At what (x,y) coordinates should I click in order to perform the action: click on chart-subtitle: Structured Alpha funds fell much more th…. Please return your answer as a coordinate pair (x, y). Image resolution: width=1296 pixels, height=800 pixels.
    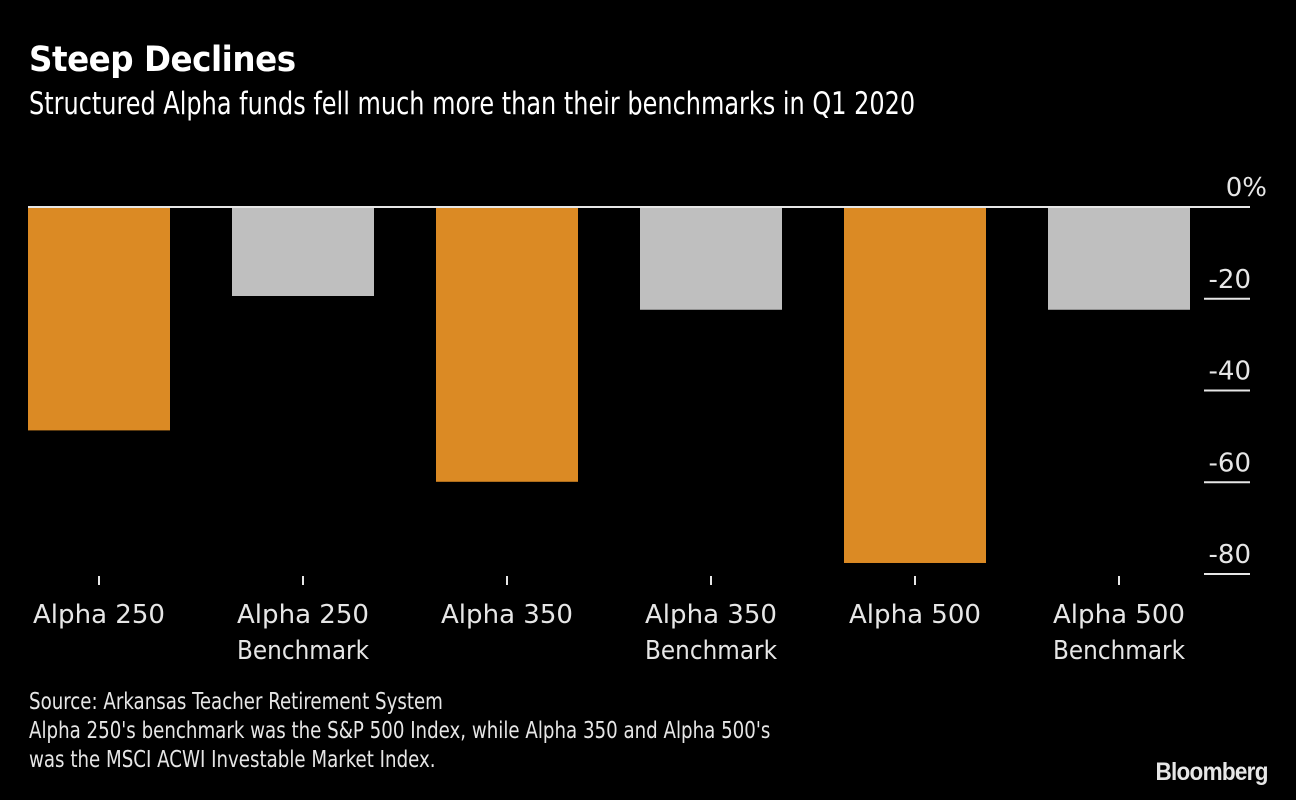
    Looking at the image, I should click on (472, 104).